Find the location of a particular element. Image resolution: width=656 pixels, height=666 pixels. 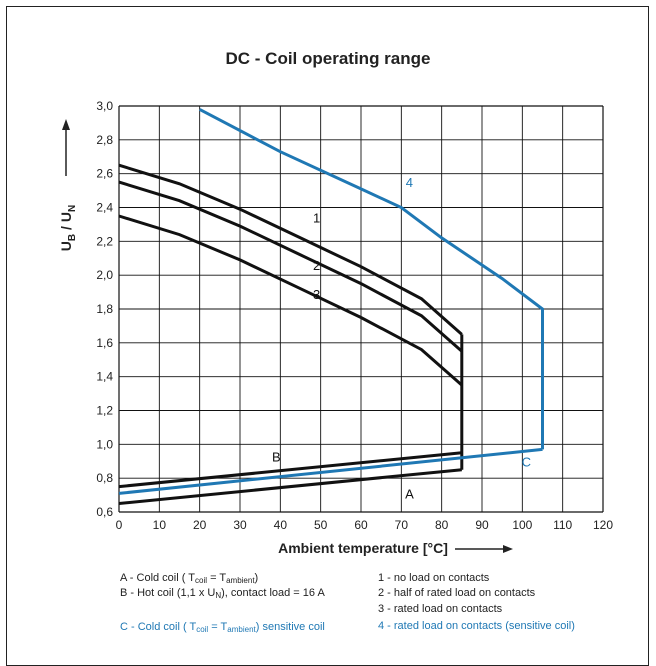

x-tick-label: 20 is located at coordinates (200, 525).